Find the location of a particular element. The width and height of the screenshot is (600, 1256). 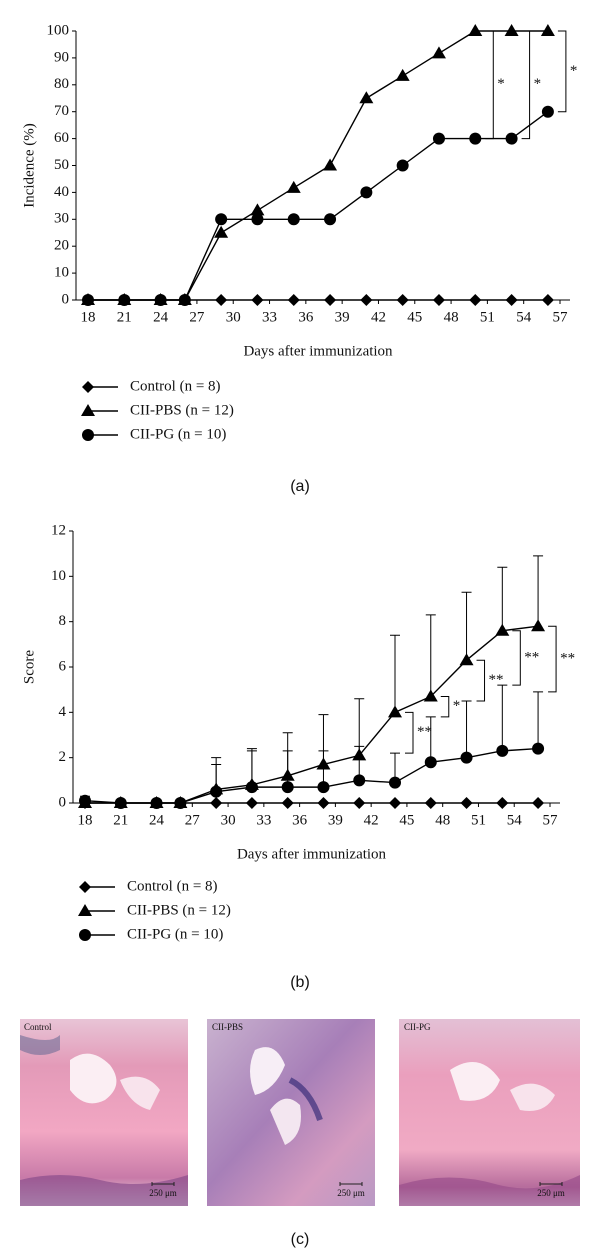

x-tick-label: 18 is located at coordinates (88, 317).